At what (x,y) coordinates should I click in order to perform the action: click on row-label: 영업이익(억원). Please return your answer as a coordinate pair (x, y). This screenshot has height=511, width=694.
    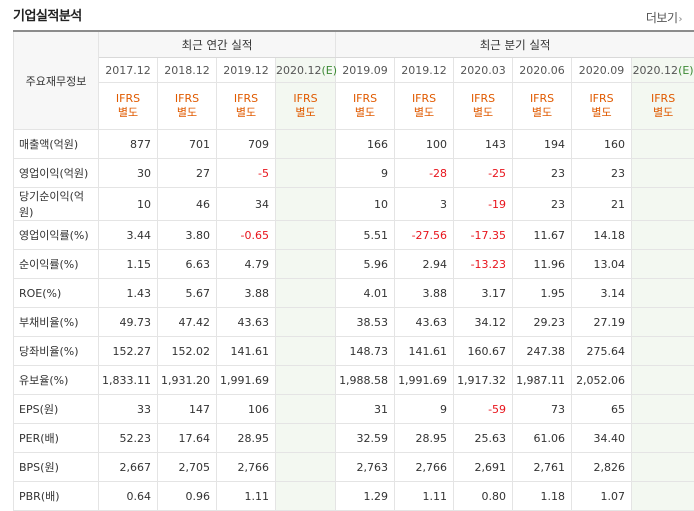
    Looking at the image, I should click on (56, 173).